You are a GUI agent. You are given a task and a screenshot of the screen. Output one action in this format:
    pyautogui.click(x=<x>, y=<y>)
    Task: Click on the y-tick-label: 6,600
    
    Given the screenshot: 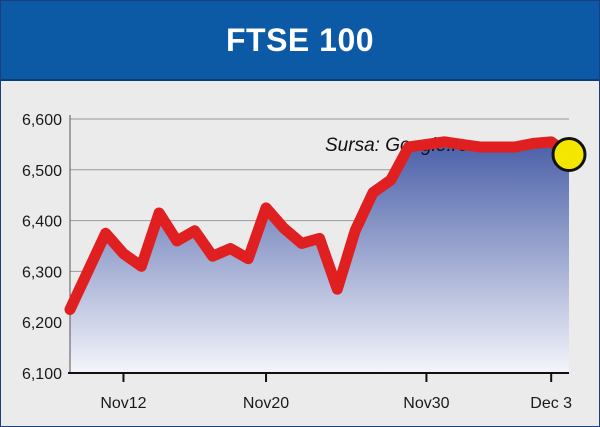 What is the action you would take?
    pyautogui.click(x=42, y=120)
    